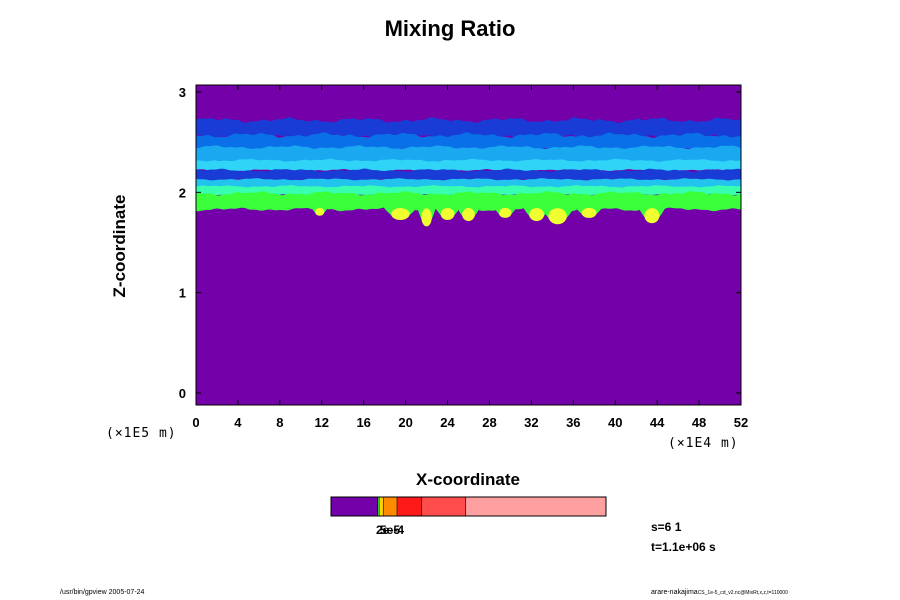 Image resolution: width=900 pixels, height=600 pixels. What do you see at coordinates (405, 422) in the screenshot?
I see `x-tick-label: 20` at bounding box center [405, 422].